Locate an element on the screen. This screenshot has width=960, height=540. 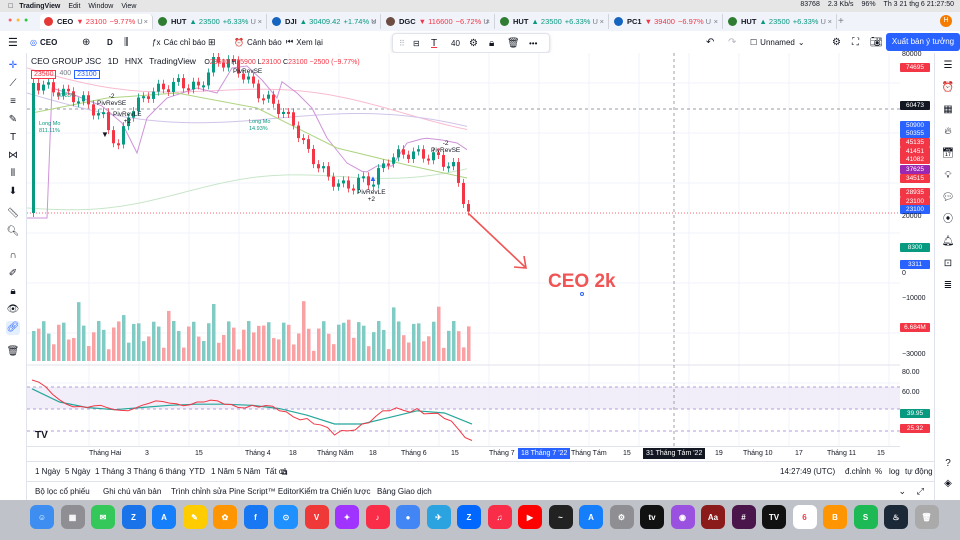
dock-finder-icon: ☺ is located at coordinates (42, 517).